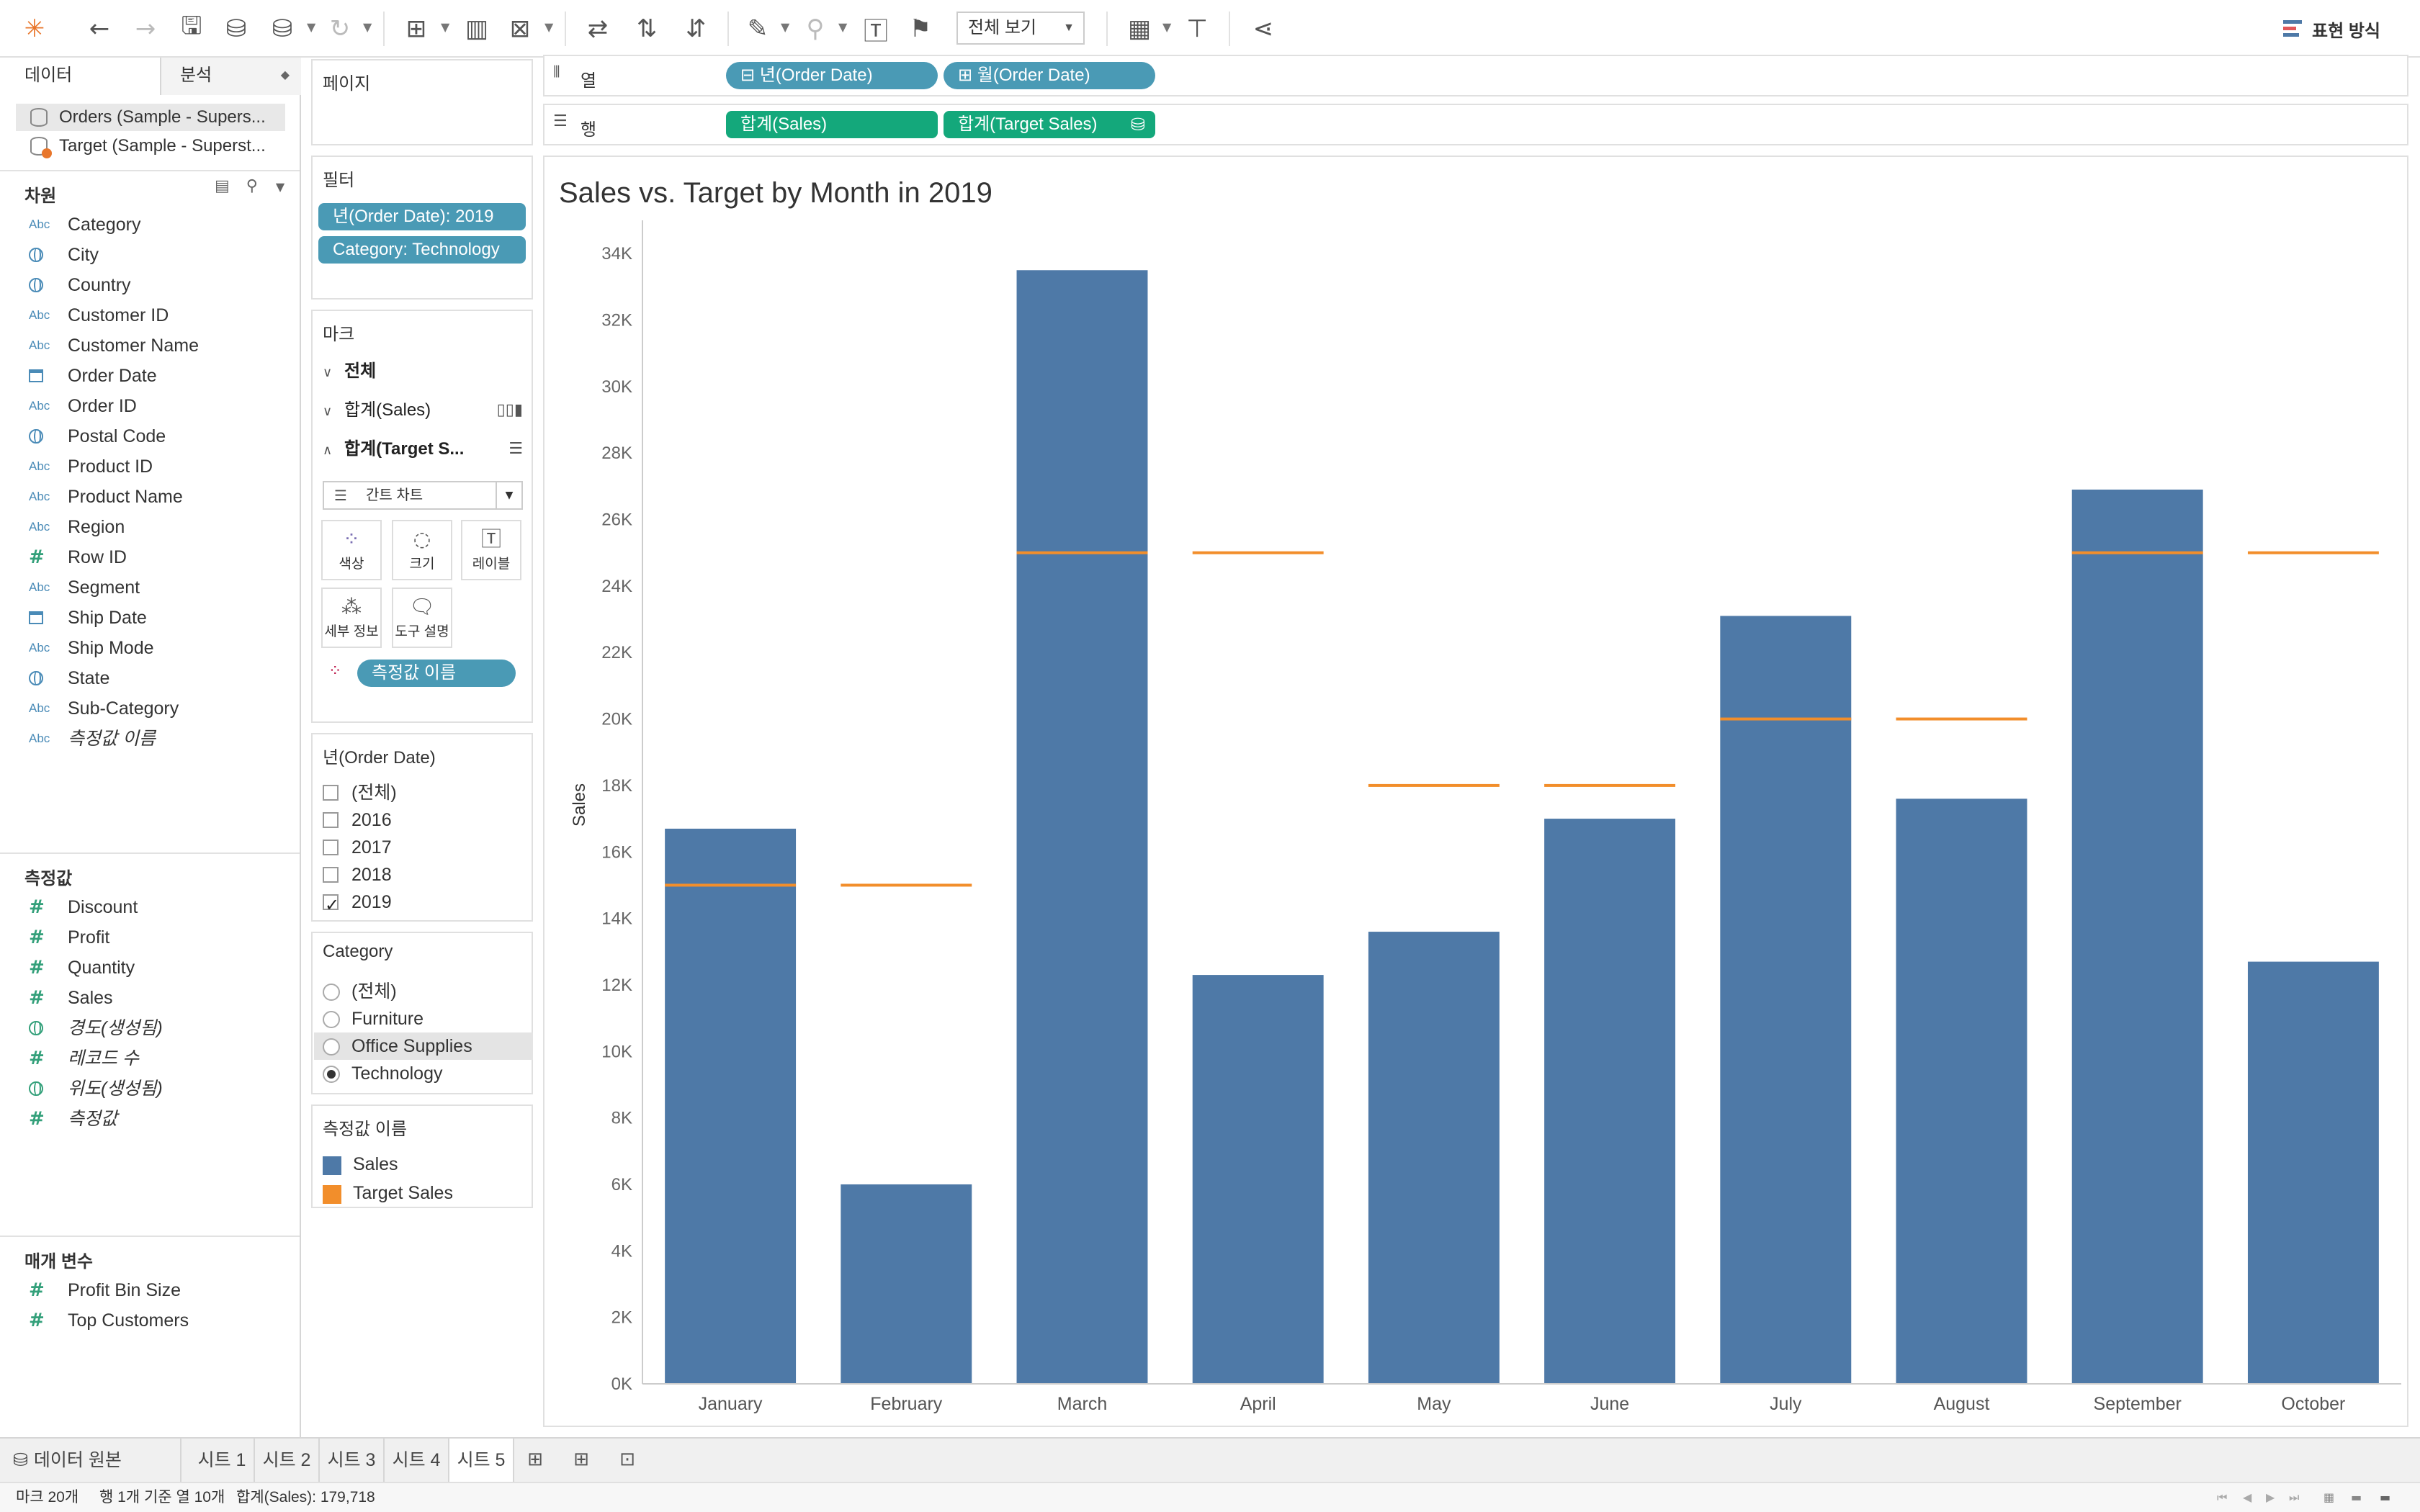 The width and height of the screenshot is (2420, 1512). What do you see at coordinates (423, 1046) in the screenshot?
I see `category-filter-option: Office Supplies` at bounding box center [423, 1046].